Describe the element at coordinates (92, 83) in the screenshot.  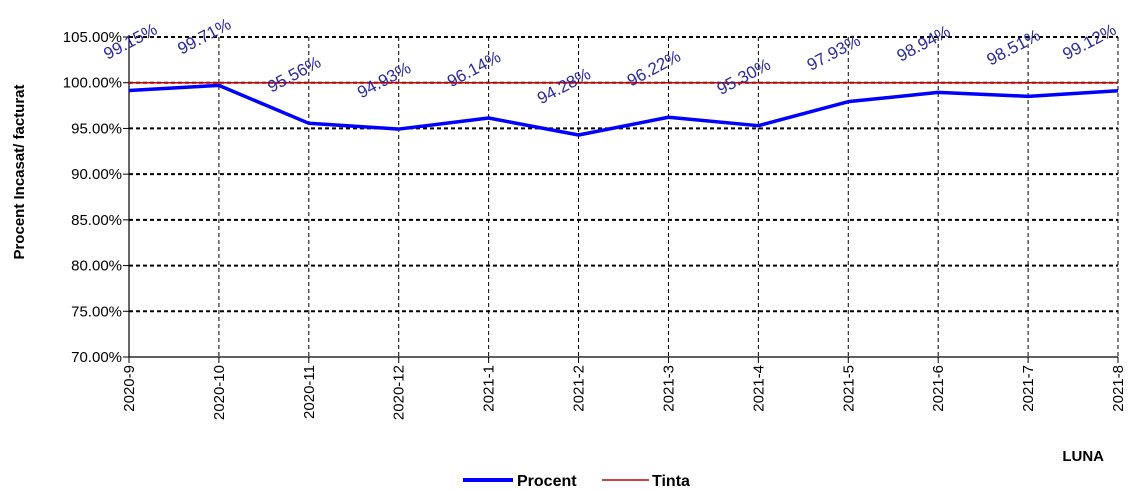
I see `y-tick-label: 100.00%` at that location.